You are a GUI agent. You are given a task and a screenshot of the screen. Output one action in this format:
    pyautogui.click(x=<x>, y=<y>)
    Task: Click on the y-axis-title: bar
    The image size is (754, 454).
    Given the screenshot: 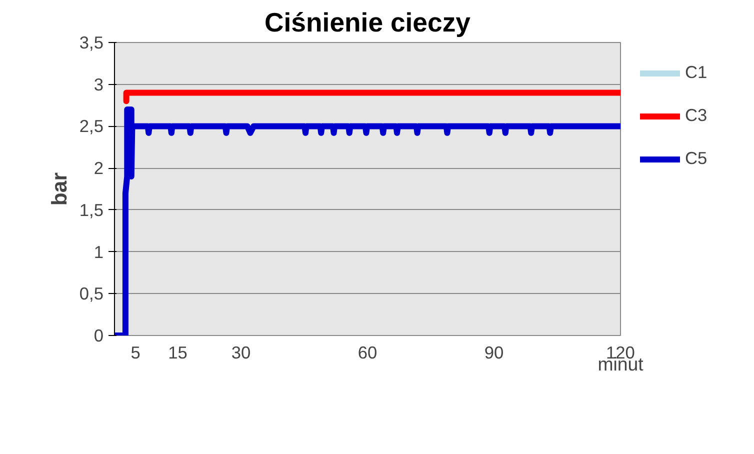 What is the action you would take?
    pyautogui.click(x=59, y=189)
    